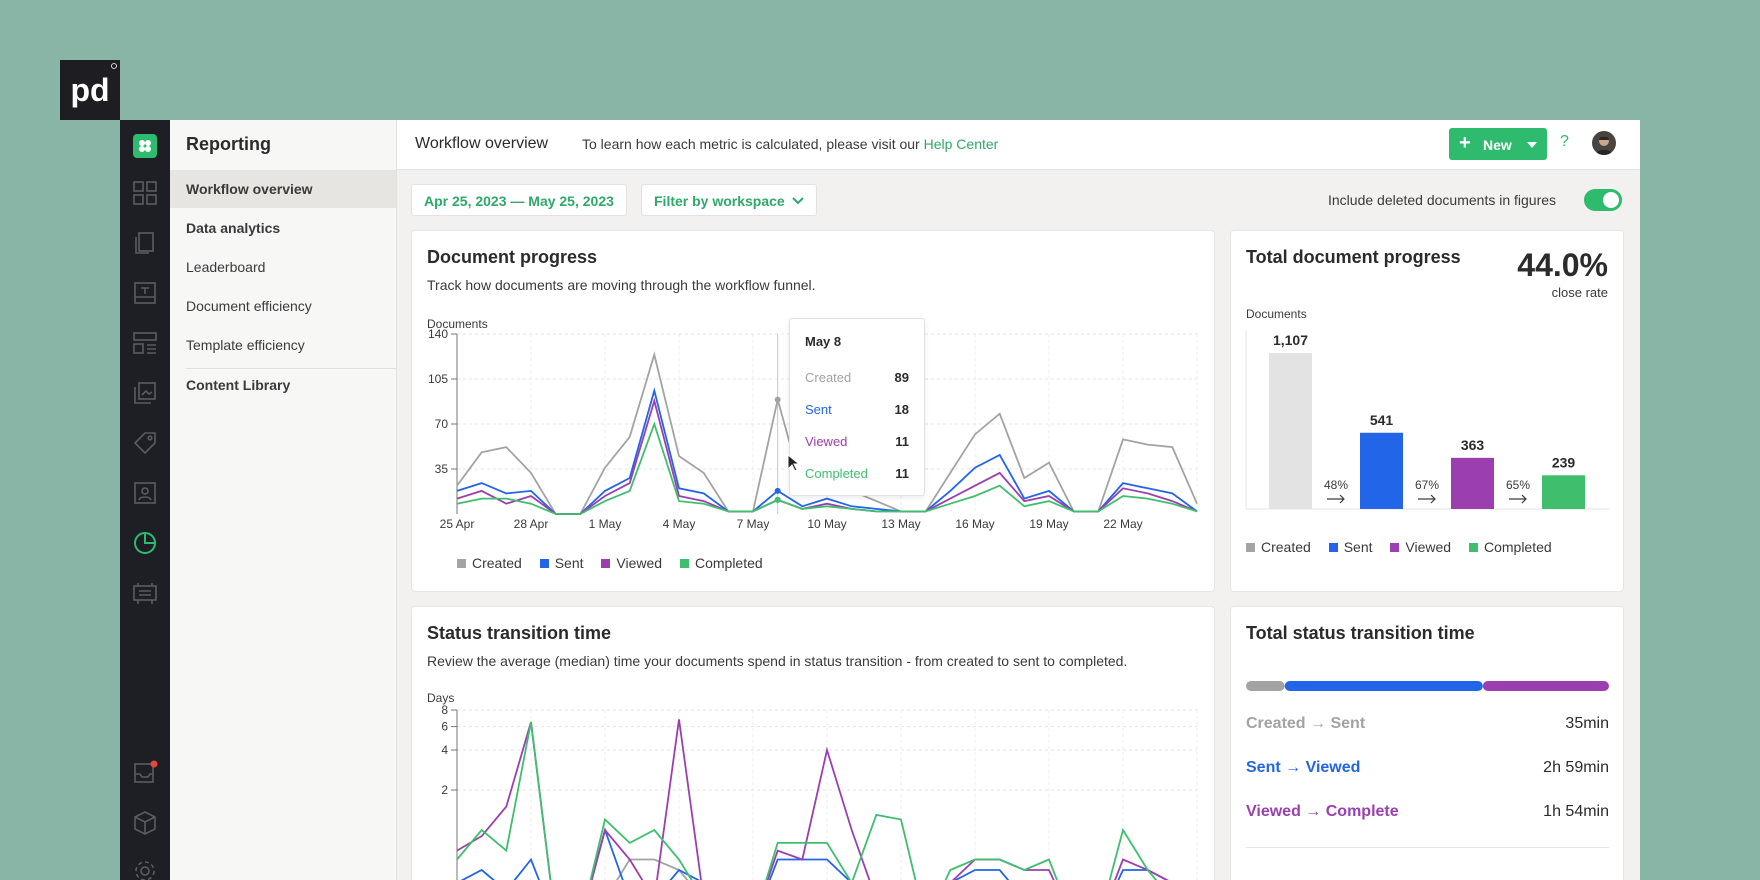  Describe the element at coordinates (753, 524) in the screenshot. I see `x-tick-label: 7 May` at that location.